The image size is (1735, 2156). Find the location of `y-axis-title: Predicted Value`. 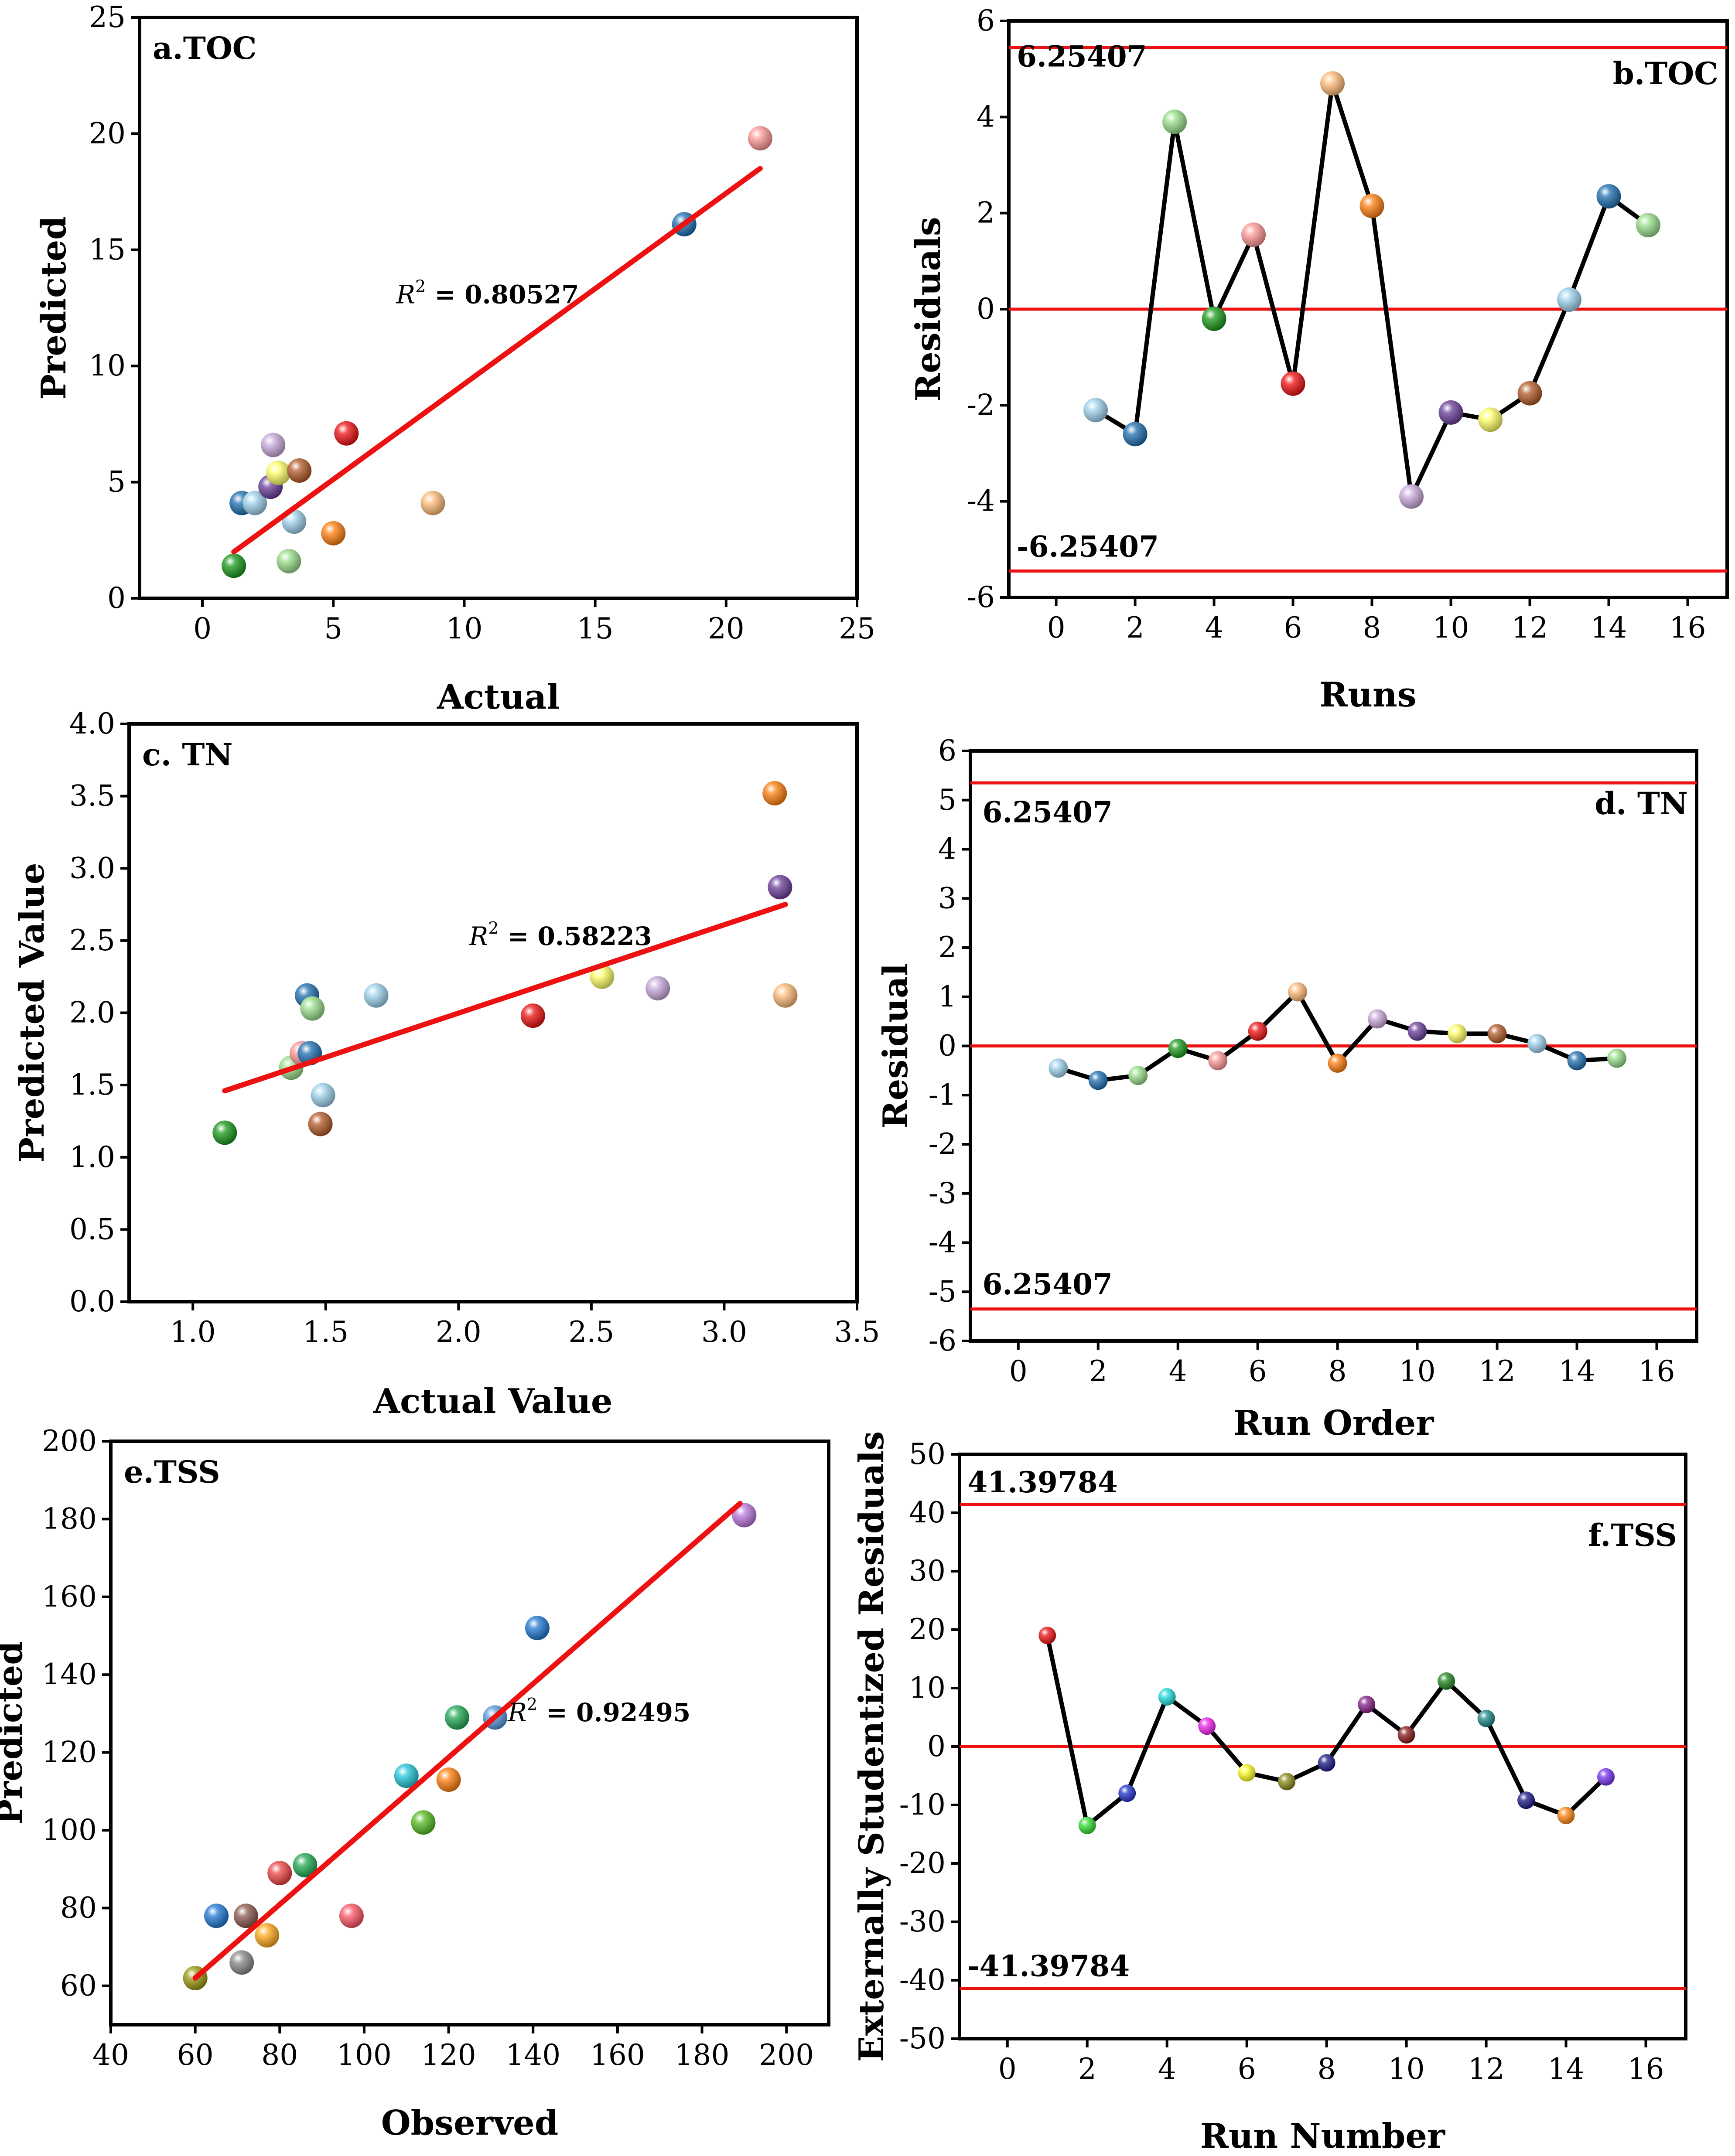

y-axis-title: Predicted Value is located at coordinates (32, 1013).